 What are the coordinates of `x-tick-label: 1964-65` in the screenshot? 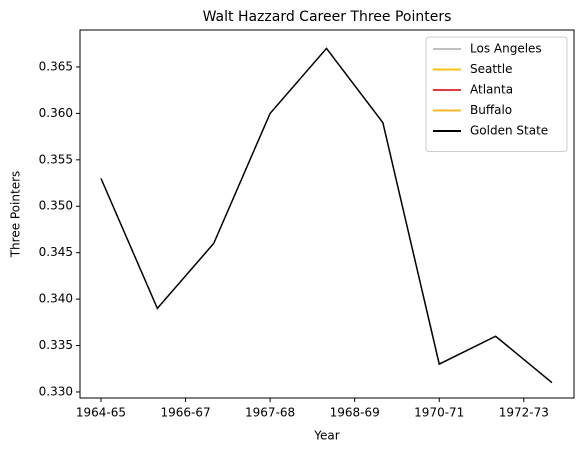 It's located at (101, 413).